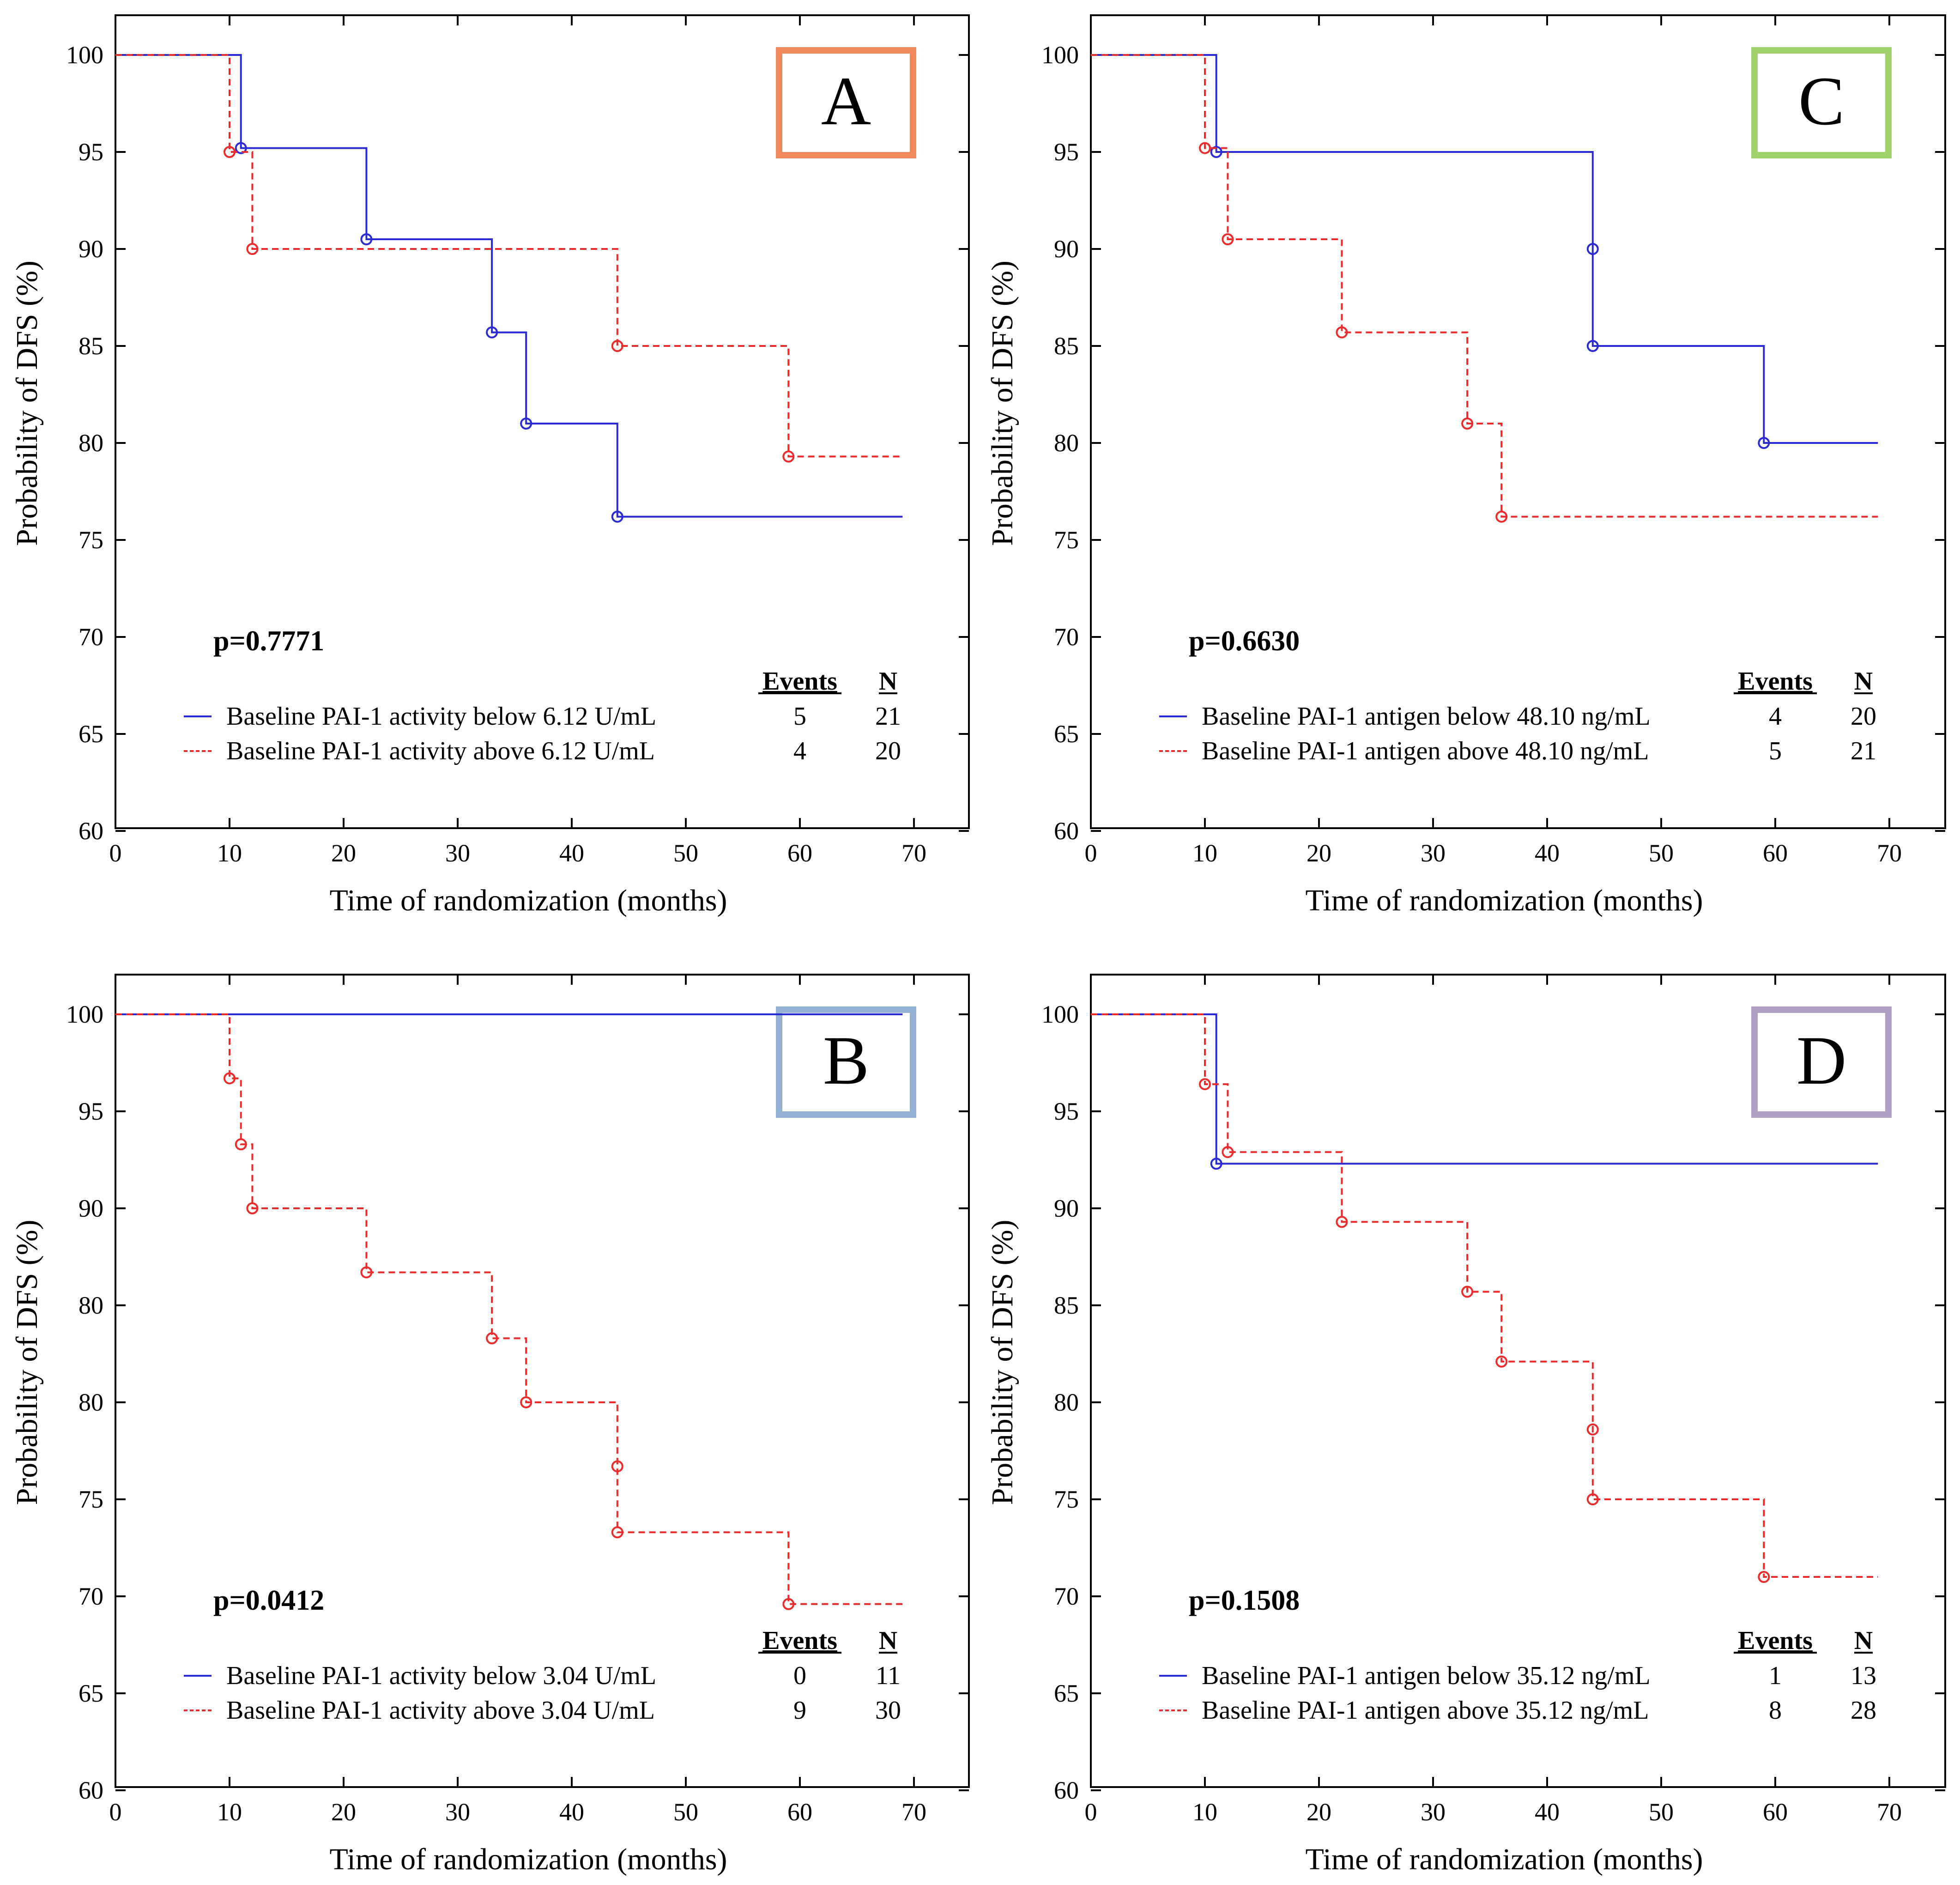  What do you see at coordinates (1775, 1710) in the screenshot?
I see `legend-events: 8` at bounding box center [1775, 1710].